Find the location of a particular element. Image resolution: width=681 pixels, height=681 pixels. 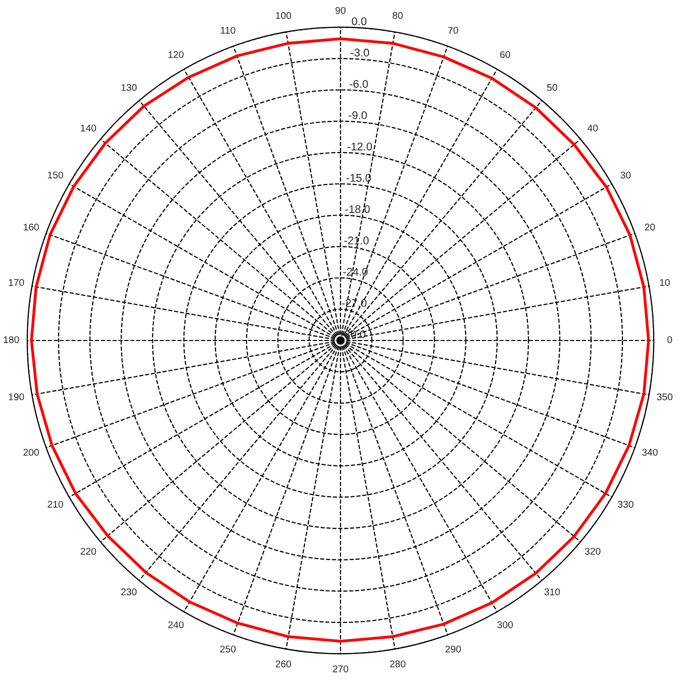

spoke-label: 20 is located at coordinates (649, 227).